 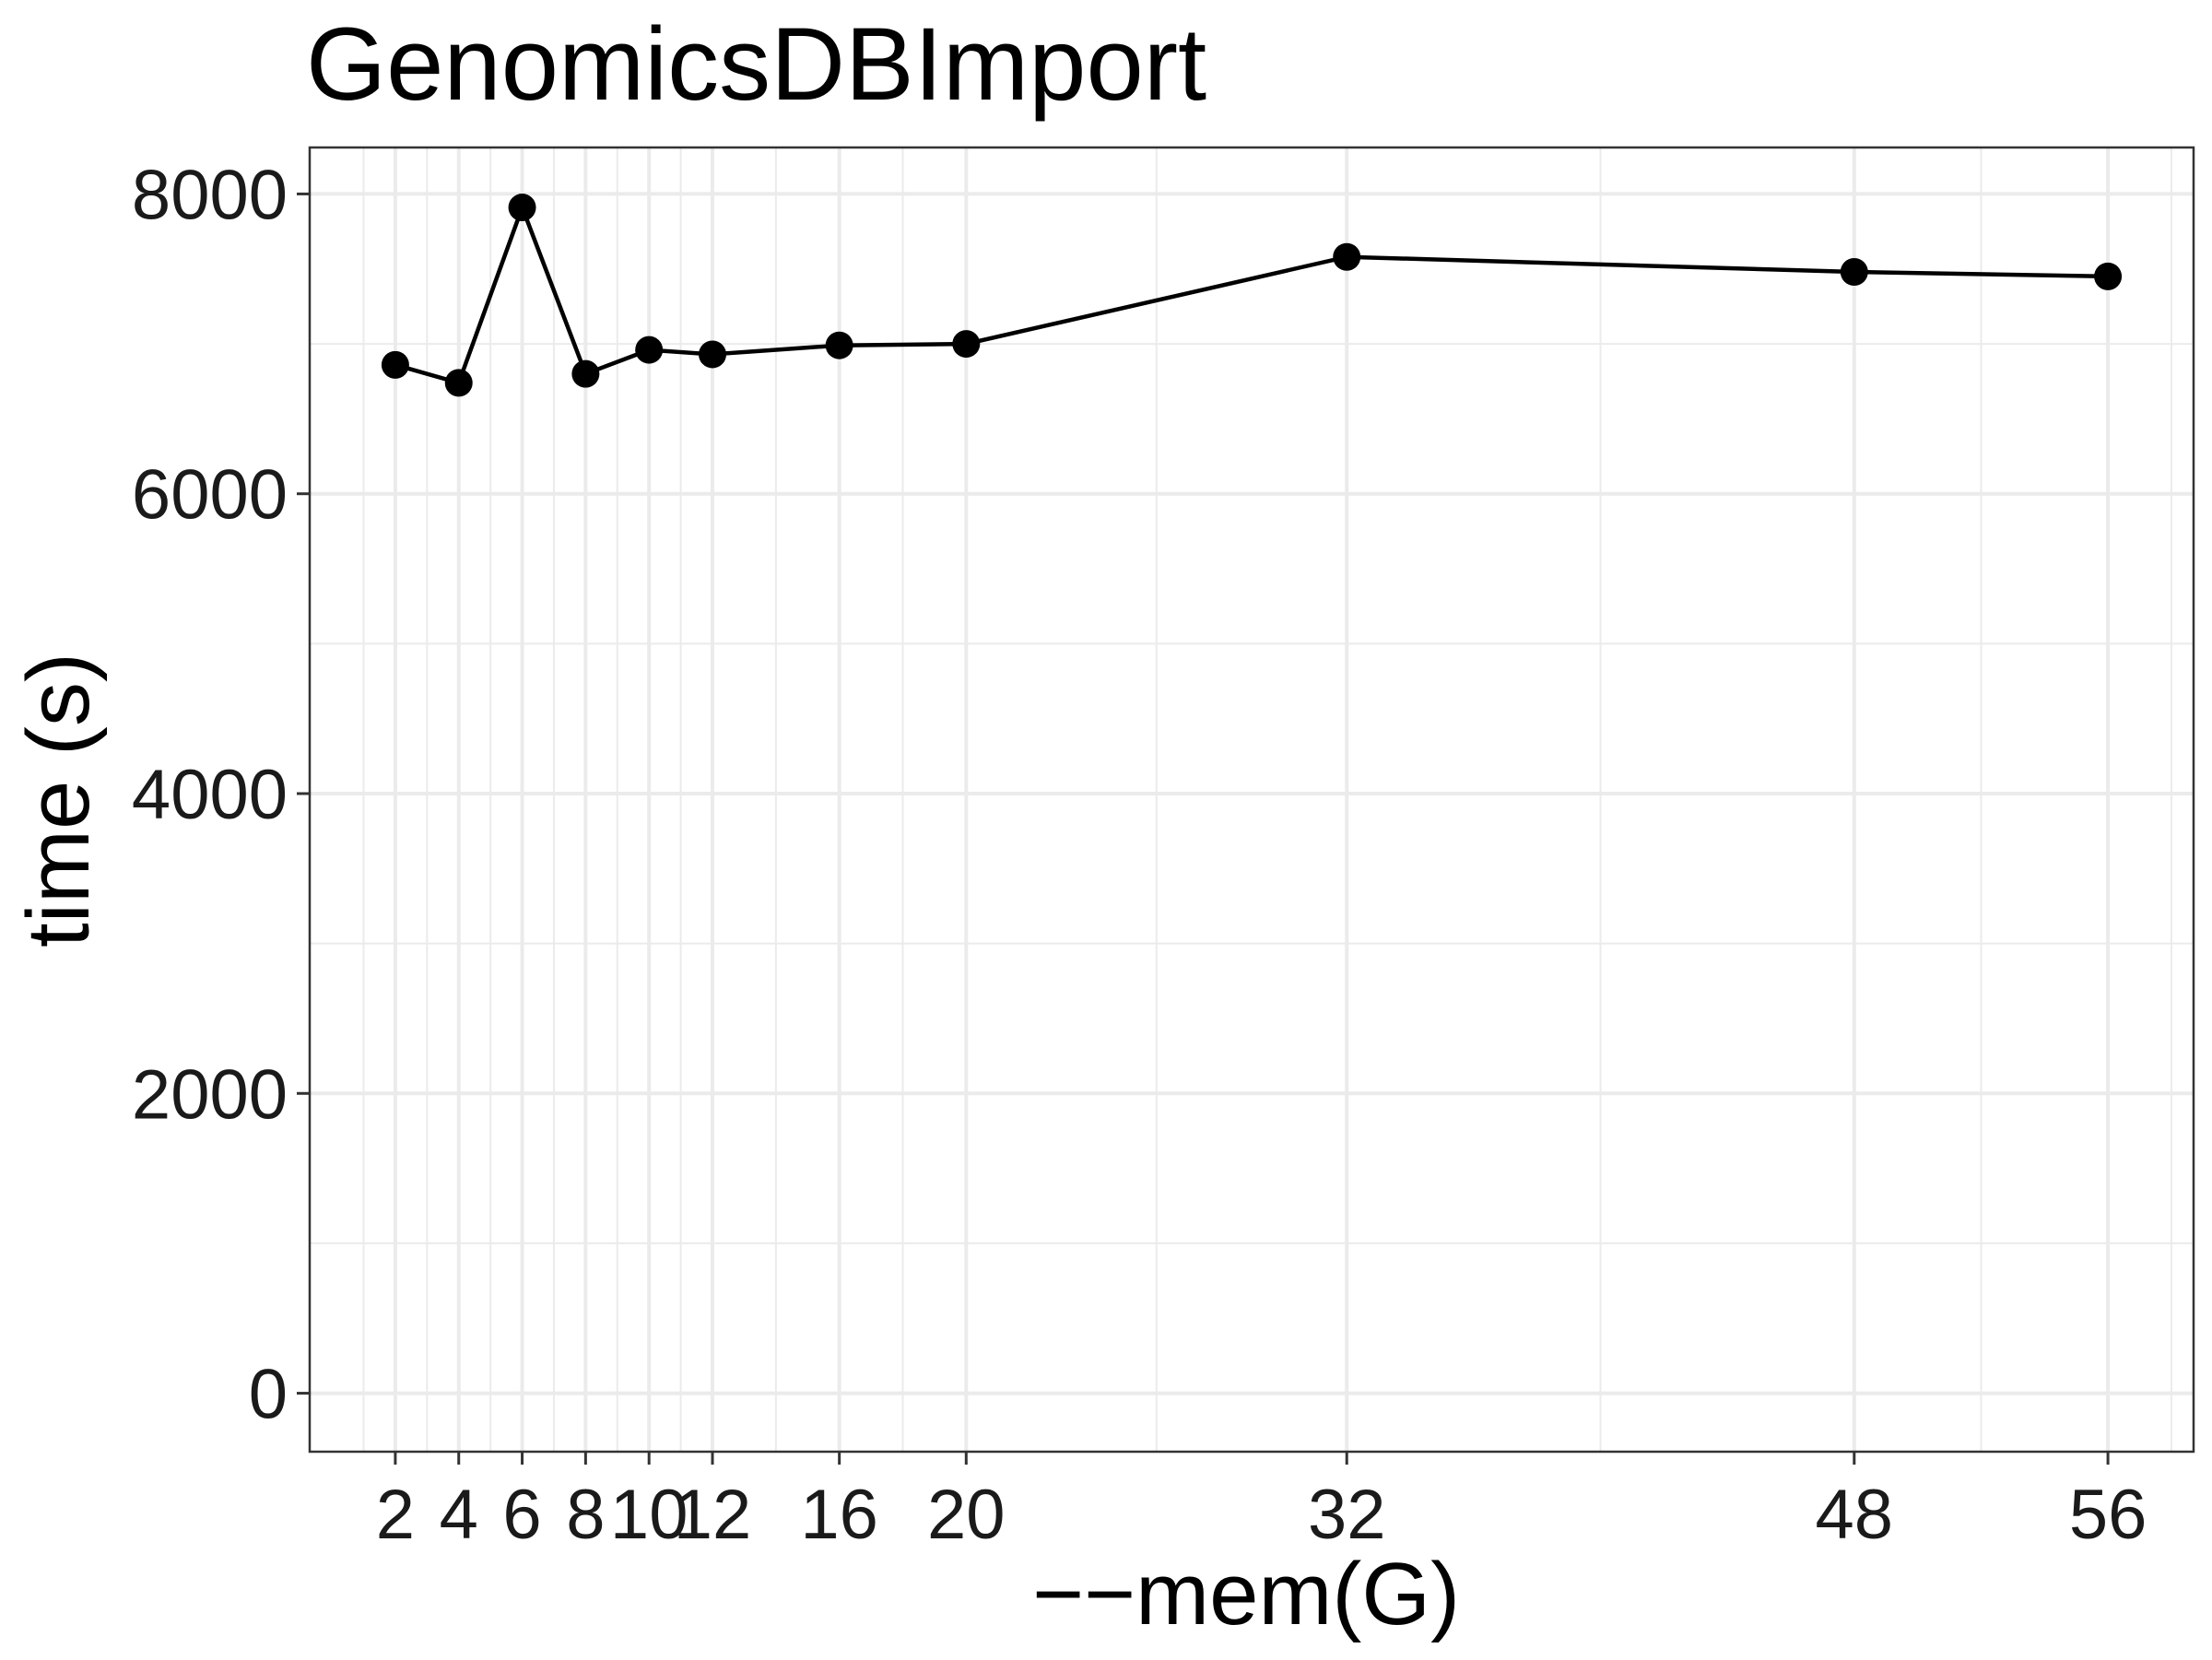 What do you see at coordinates (585, 1515) in the screenshot?
I see `x-tick-label: 8` at bounding box center [585, 1515].